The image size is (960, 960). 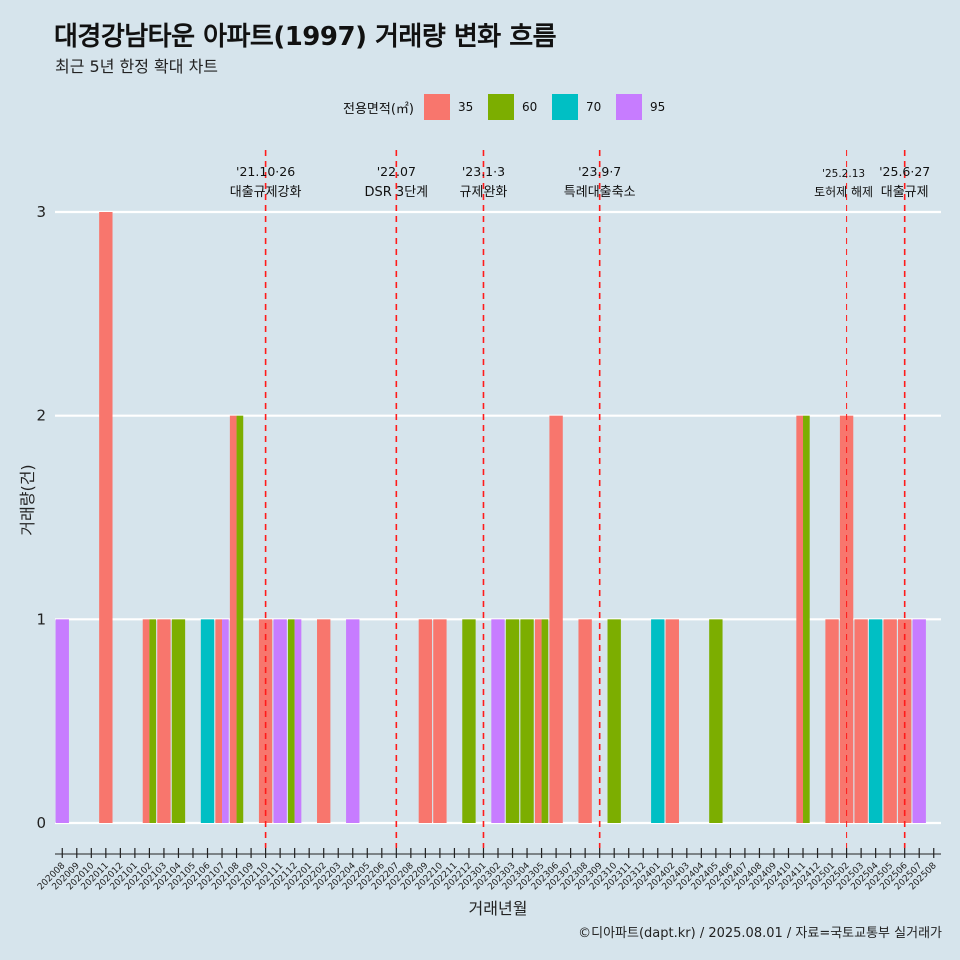 What do you see at coordinates (484, 192) in the screenshot?
I see `policy-label-202301: 규제완화` at bounding box center [484, 192].